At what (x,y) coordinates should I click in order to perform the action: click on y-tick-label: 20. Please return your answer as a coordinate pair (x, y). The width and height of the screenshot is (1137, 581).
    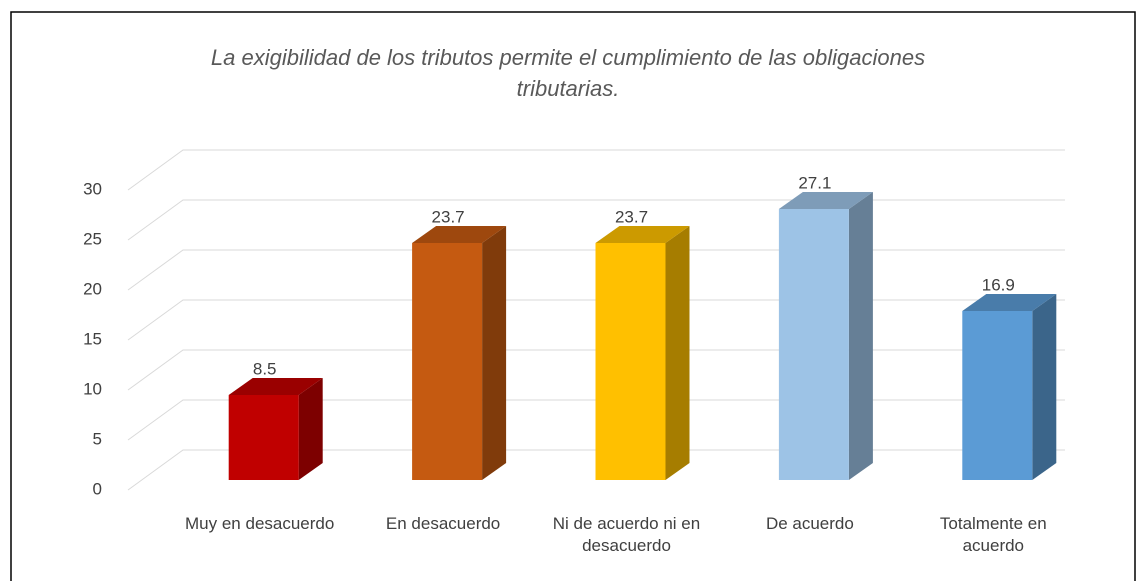
    Looking at the image, I should click on (92, 288).